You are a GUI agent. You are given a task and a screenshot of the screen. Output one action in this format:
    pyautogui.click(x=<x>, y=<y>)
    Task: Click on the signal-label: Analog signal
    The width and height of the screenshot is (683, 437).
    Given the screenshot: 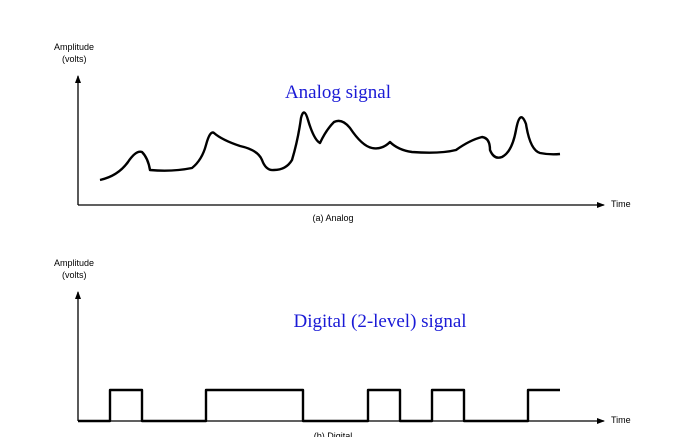 What is the action you would take?
    pyautogui.click(x=338, y=92)
    